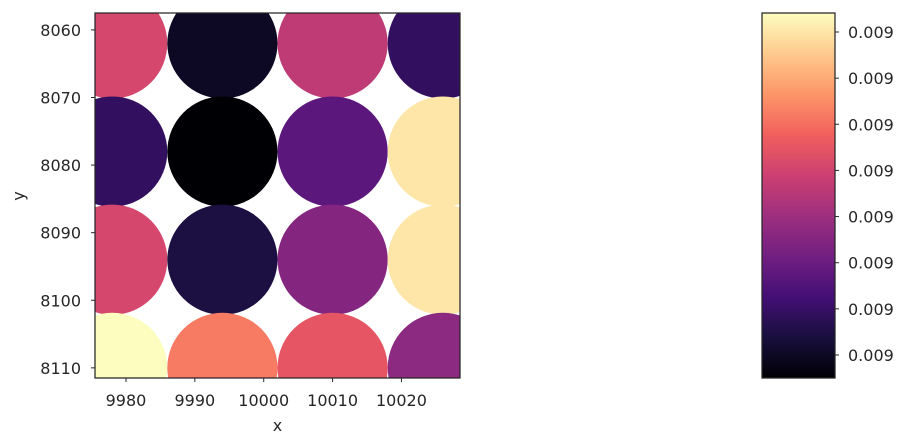  What do you see at coordinates (401, 400) in the screenshot?
I see `x-tick-label: 10020` at bounding box center [401, 400].